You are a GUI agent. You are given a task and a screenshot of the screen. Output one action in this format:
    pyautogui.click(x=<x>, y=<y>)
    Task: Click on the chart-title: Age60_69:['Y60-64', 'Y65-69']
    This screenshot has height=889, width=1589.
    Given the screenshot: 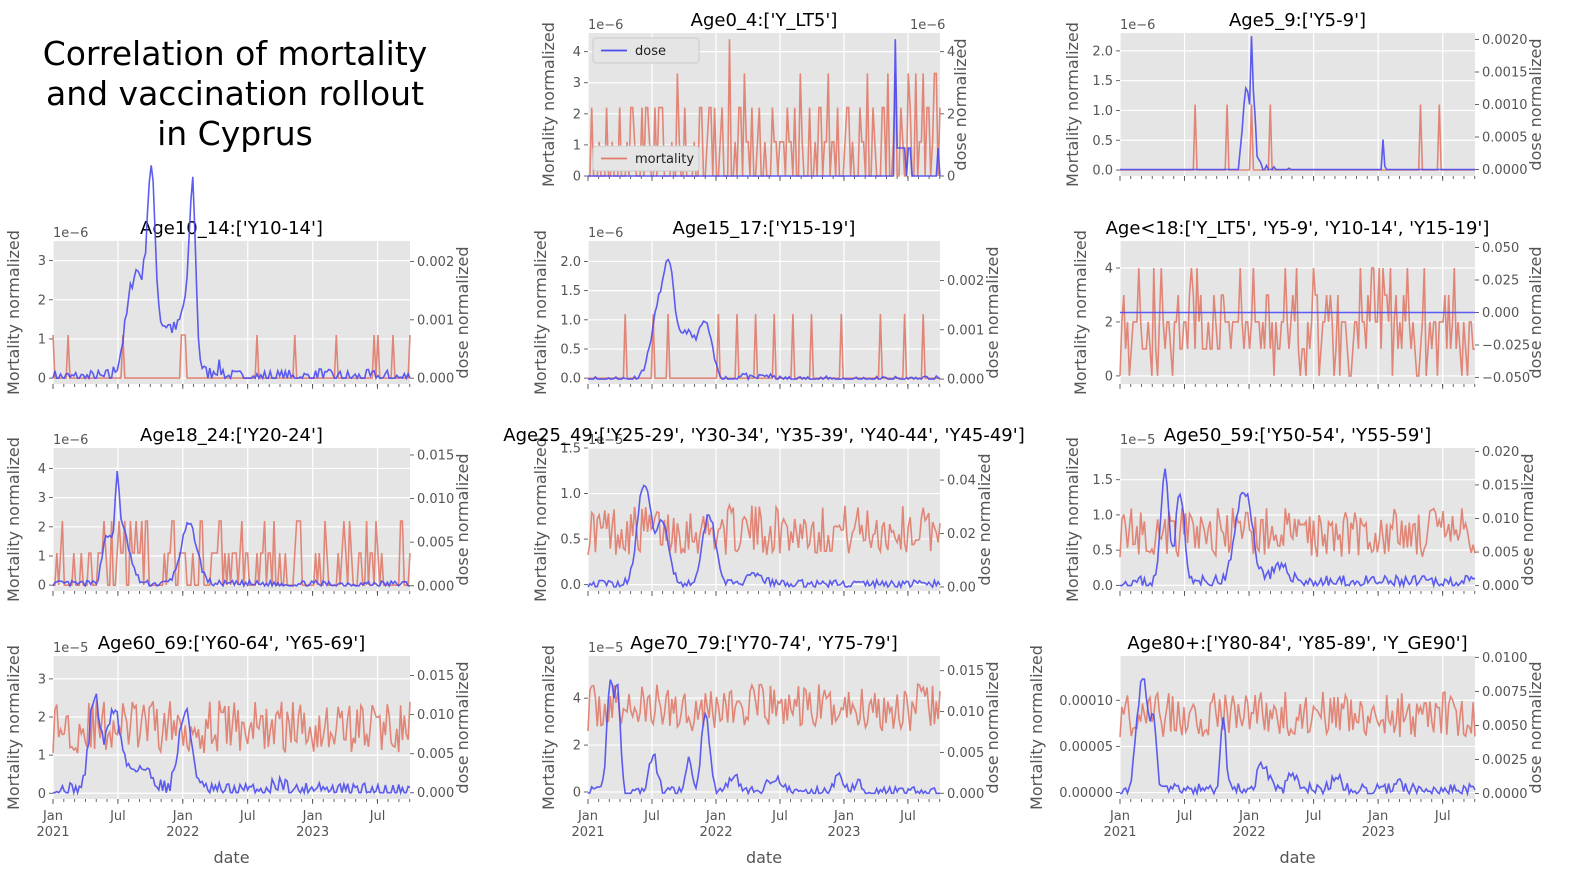 What is the action you would take?
    pyautogui.click(x=232, y=643)
    